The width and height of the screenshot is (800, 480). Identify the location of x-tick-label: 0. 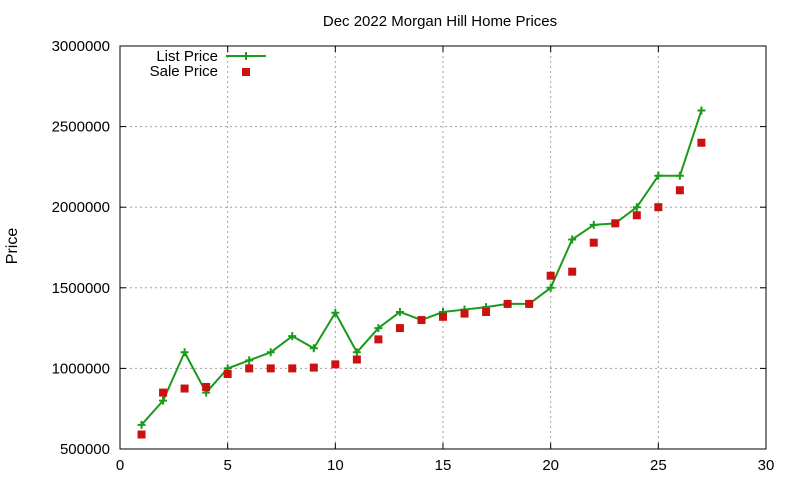
(120, 465).